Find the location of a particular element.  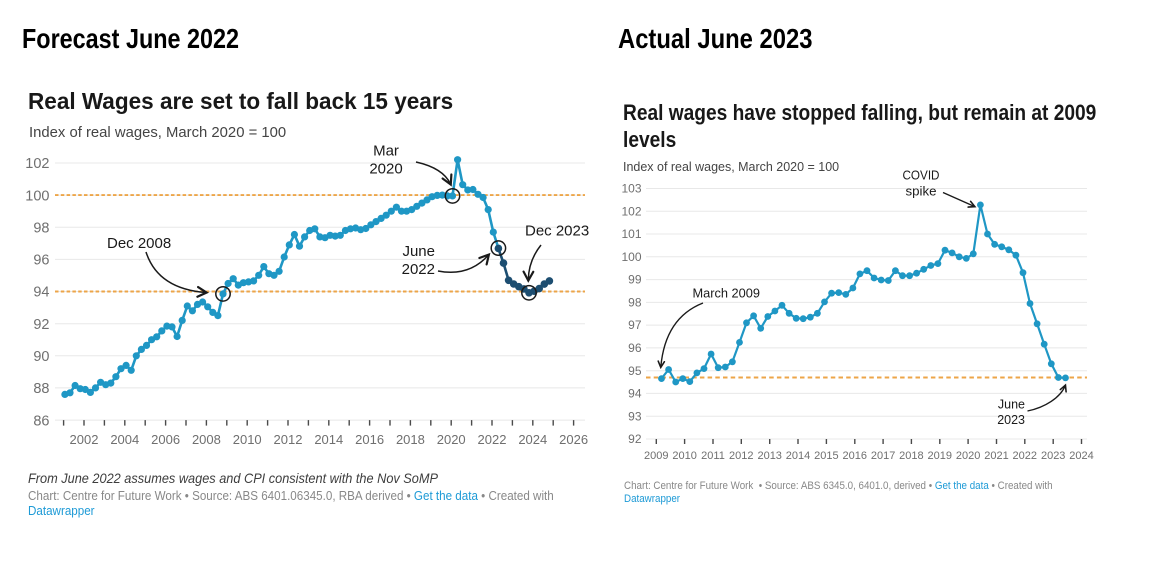

svg-text: 2017 is located at coordinates (883, 456).